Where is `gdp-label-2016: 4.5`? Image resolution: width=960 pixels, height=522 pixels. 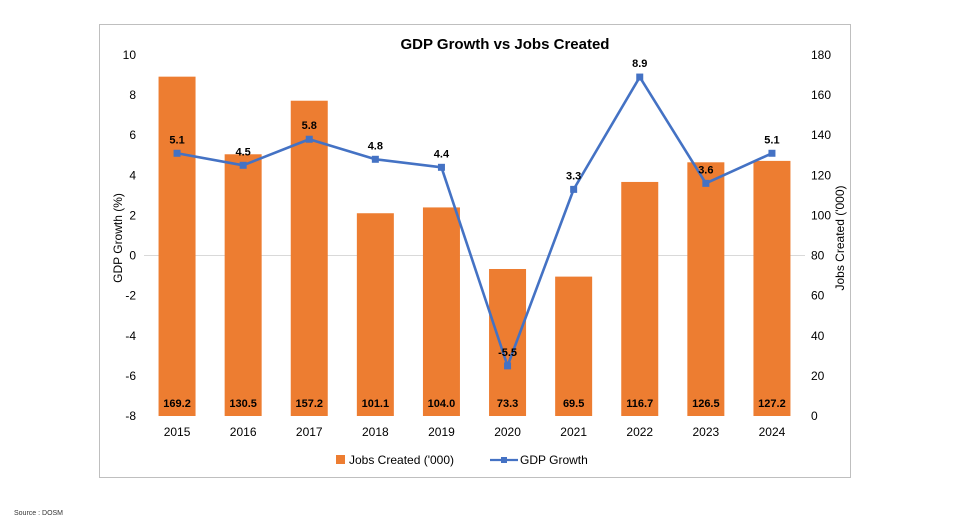
gdp-label-2016: 4.5 is located at coordinates (243, 152).